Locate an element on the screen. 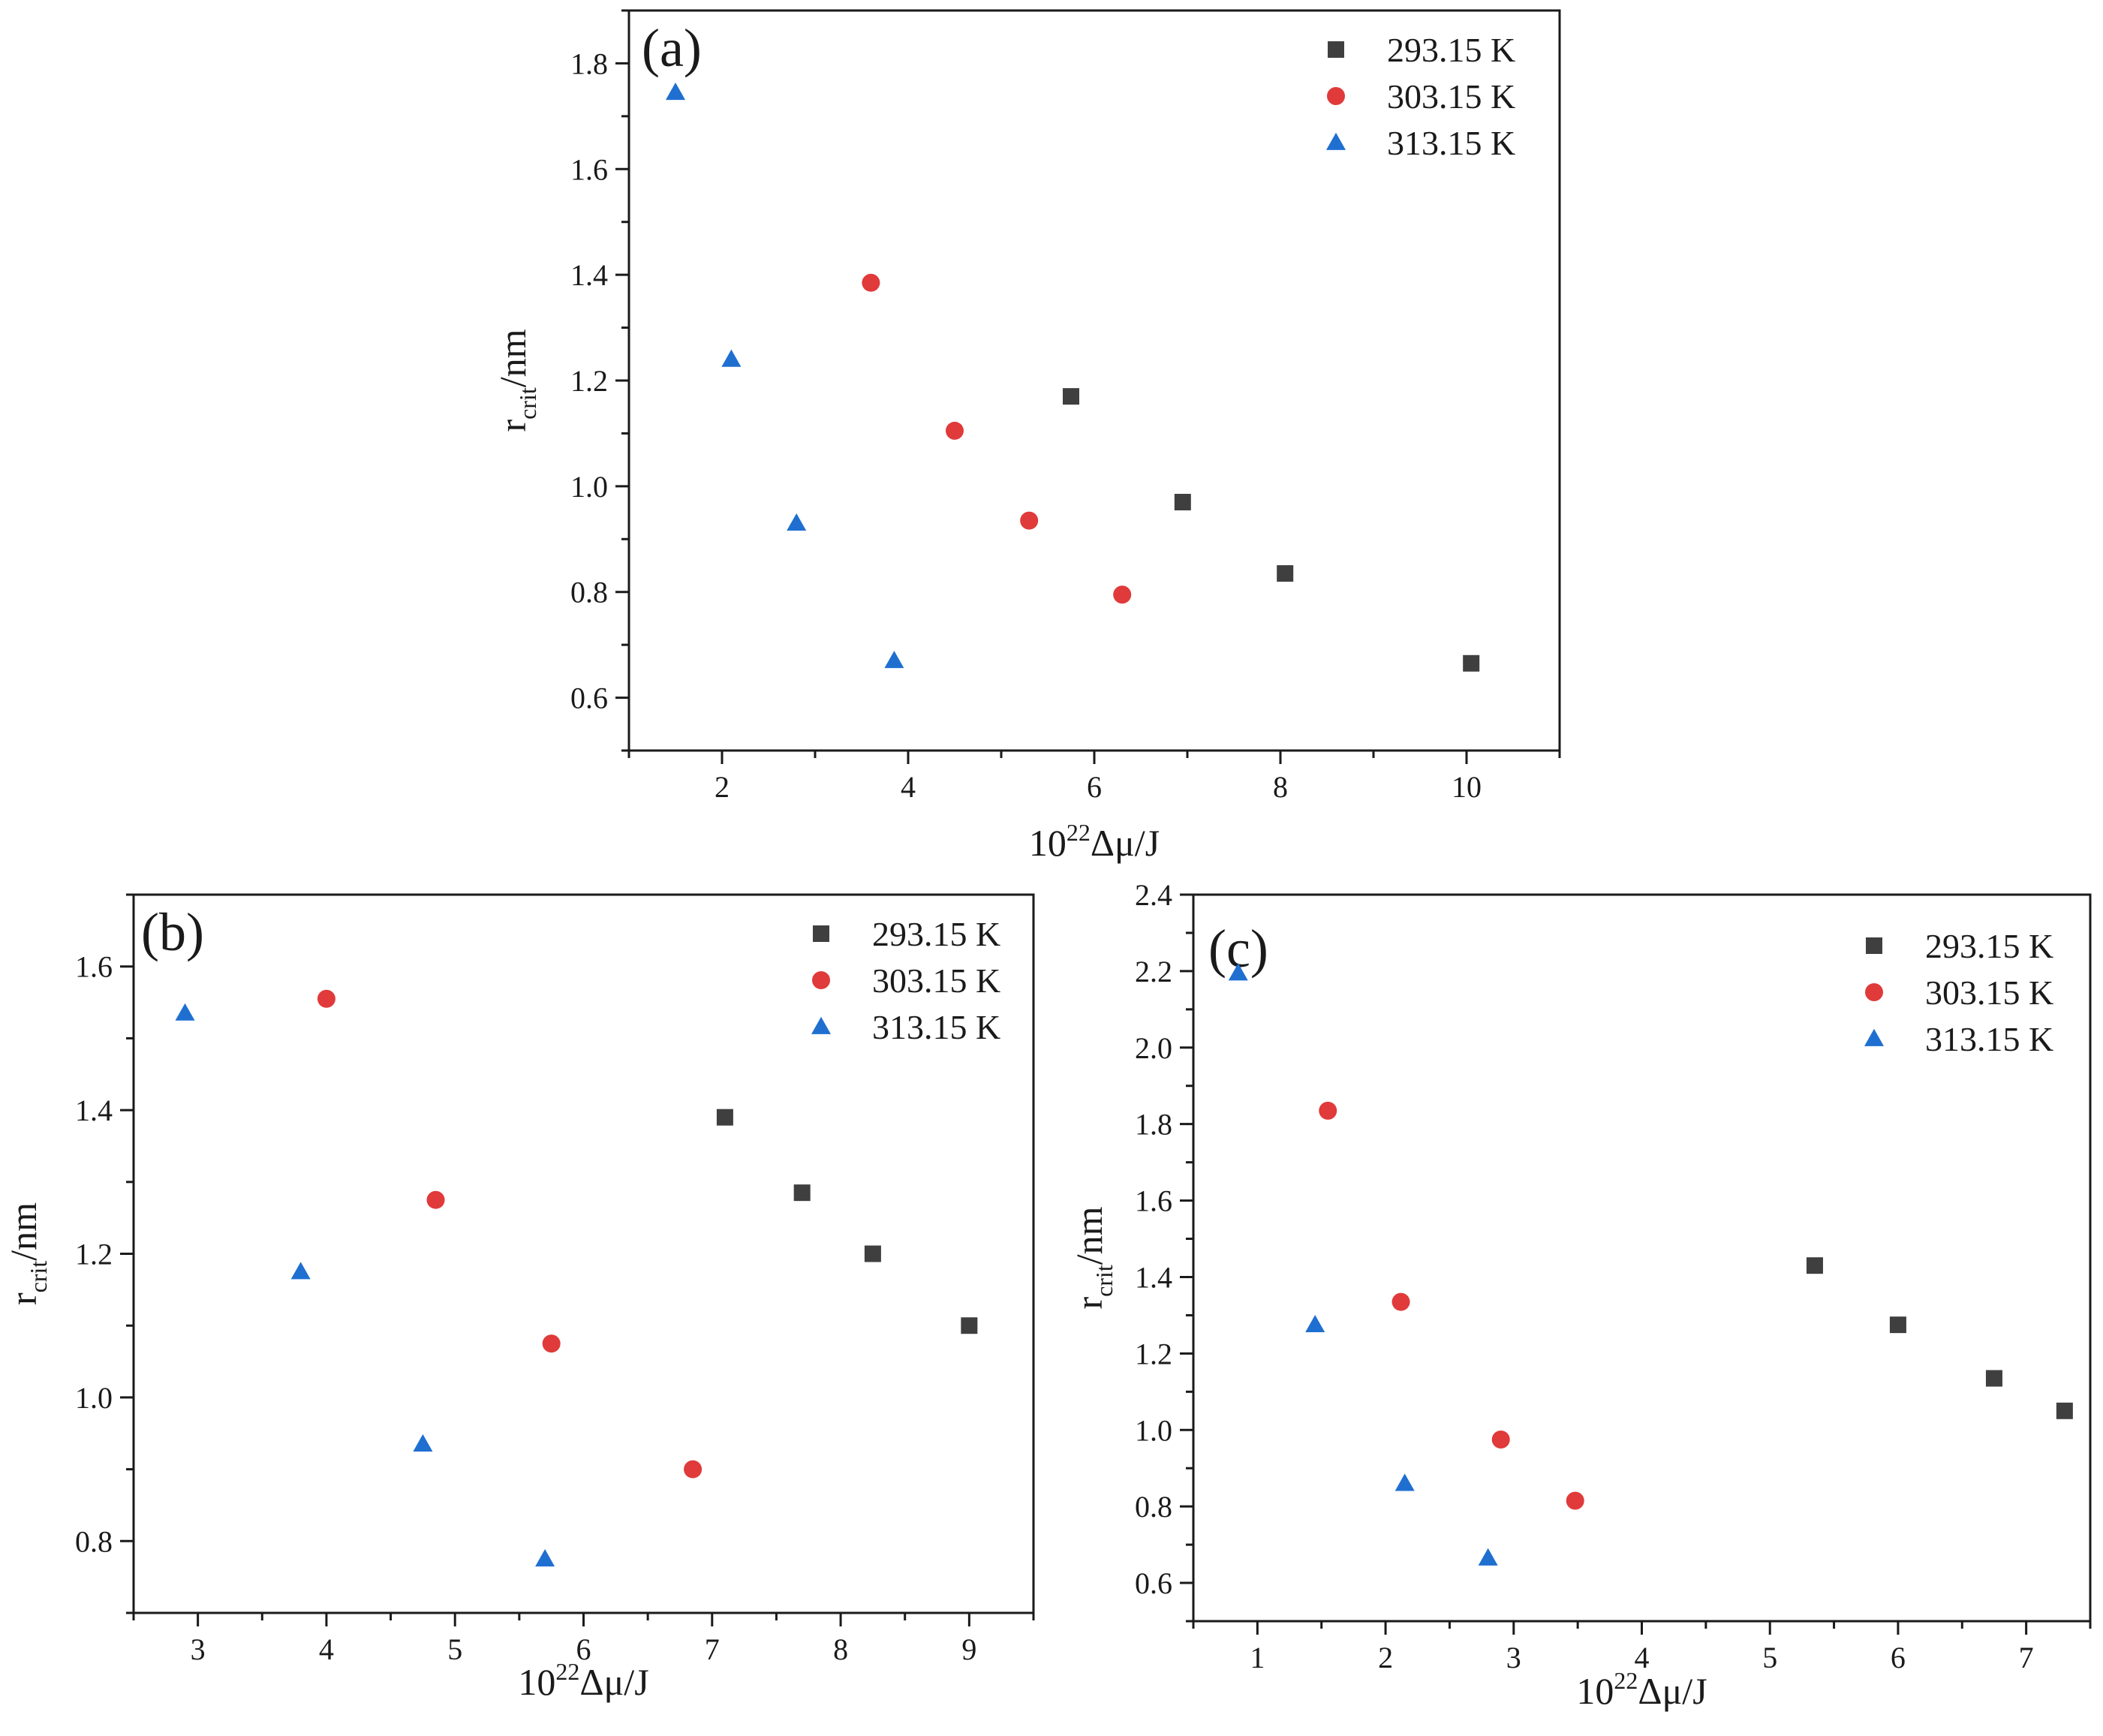 Image resolution: width=2103 pixels, height=1736 pixels. y-tick-label: 0.6 is located at coordinates (1153, 1583).